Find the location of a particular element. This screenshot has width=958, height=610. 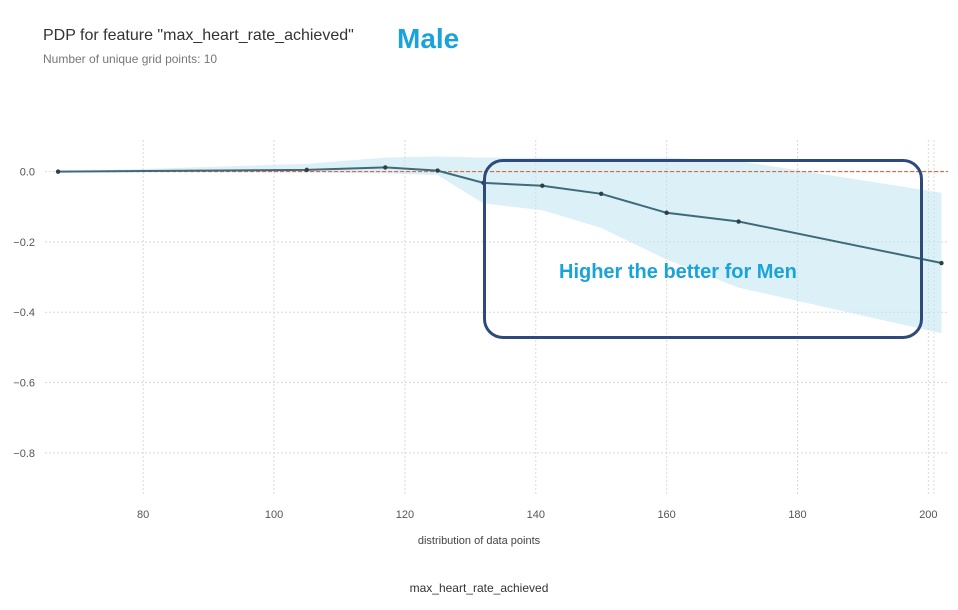

x-tick-label: 180 is located at coordinates (797, 515).